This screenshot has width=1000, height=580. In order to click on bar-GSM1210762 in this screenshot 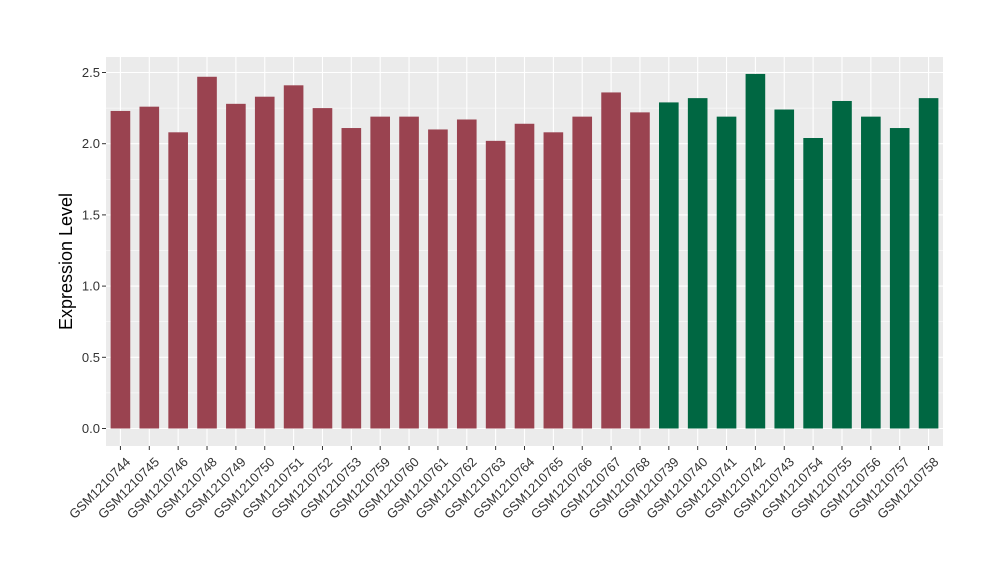, I will do `click(466, 274)`.